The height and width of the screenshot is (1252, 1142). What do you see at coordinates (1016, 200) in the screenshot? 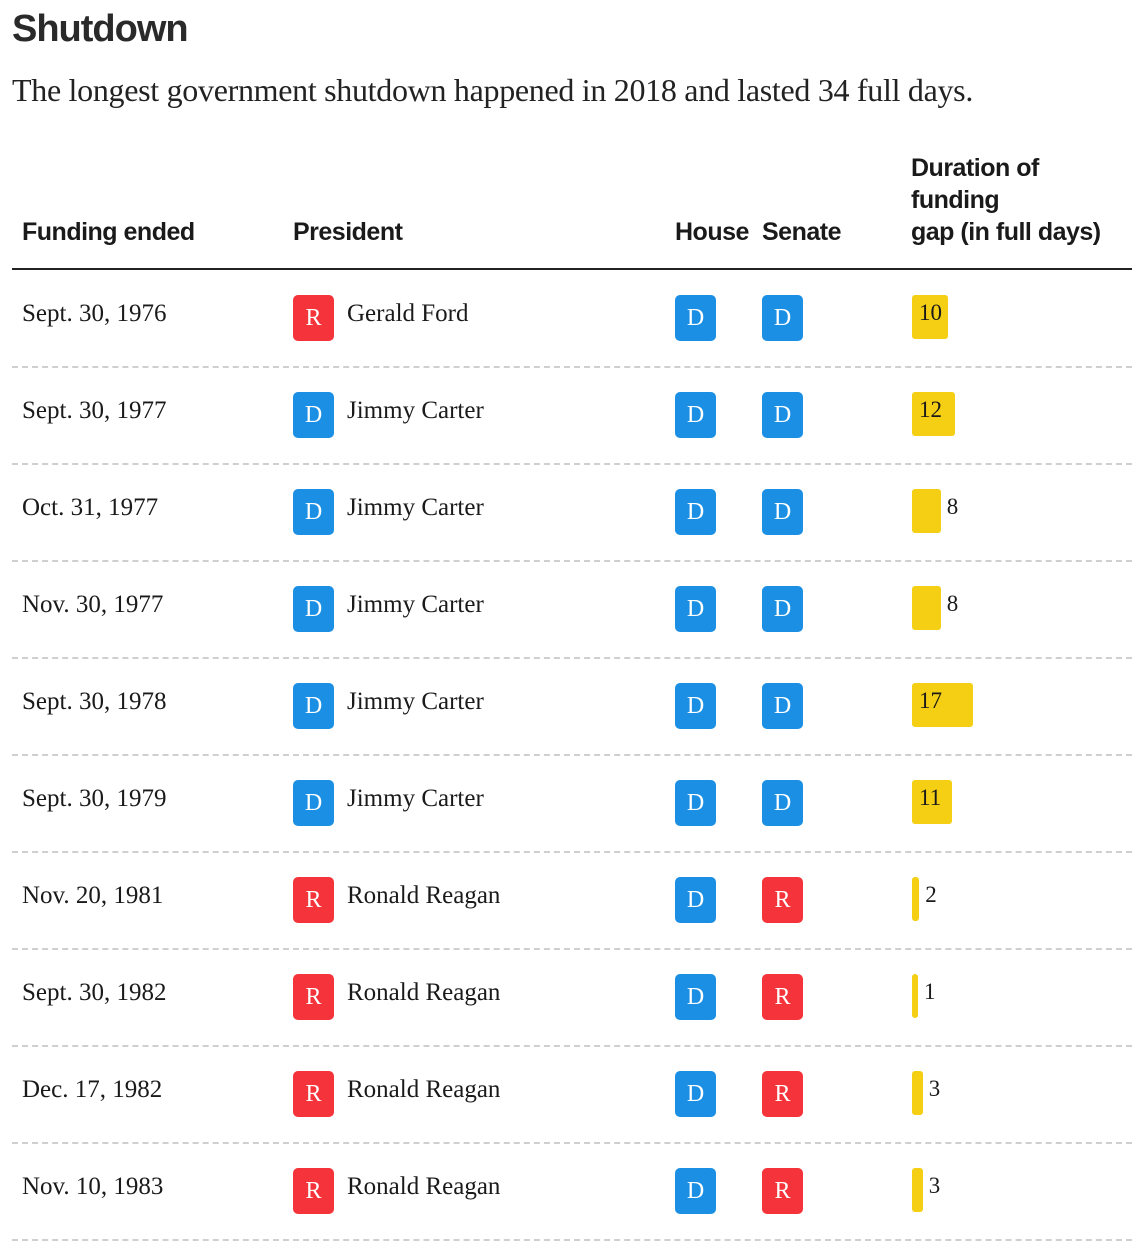
I see `header-duration: Duration of funding gap (in full days)` at bounding box center [1016, 200].